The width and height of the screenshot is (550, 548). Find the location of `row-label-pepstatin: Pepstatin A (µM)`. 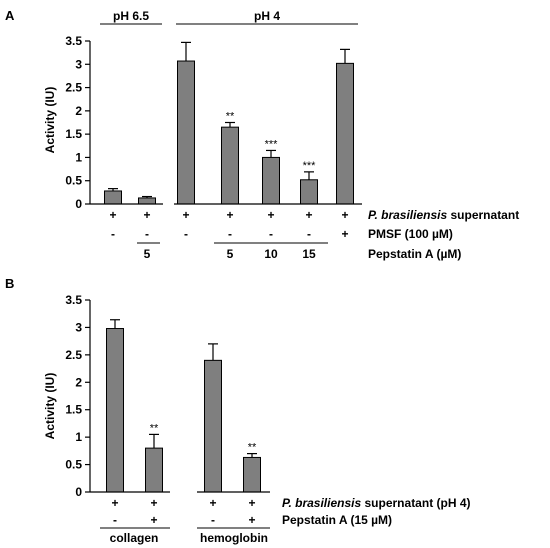

row-label-pepstatin: Pepstatin A (µM) is located at coordinates (414, 254).